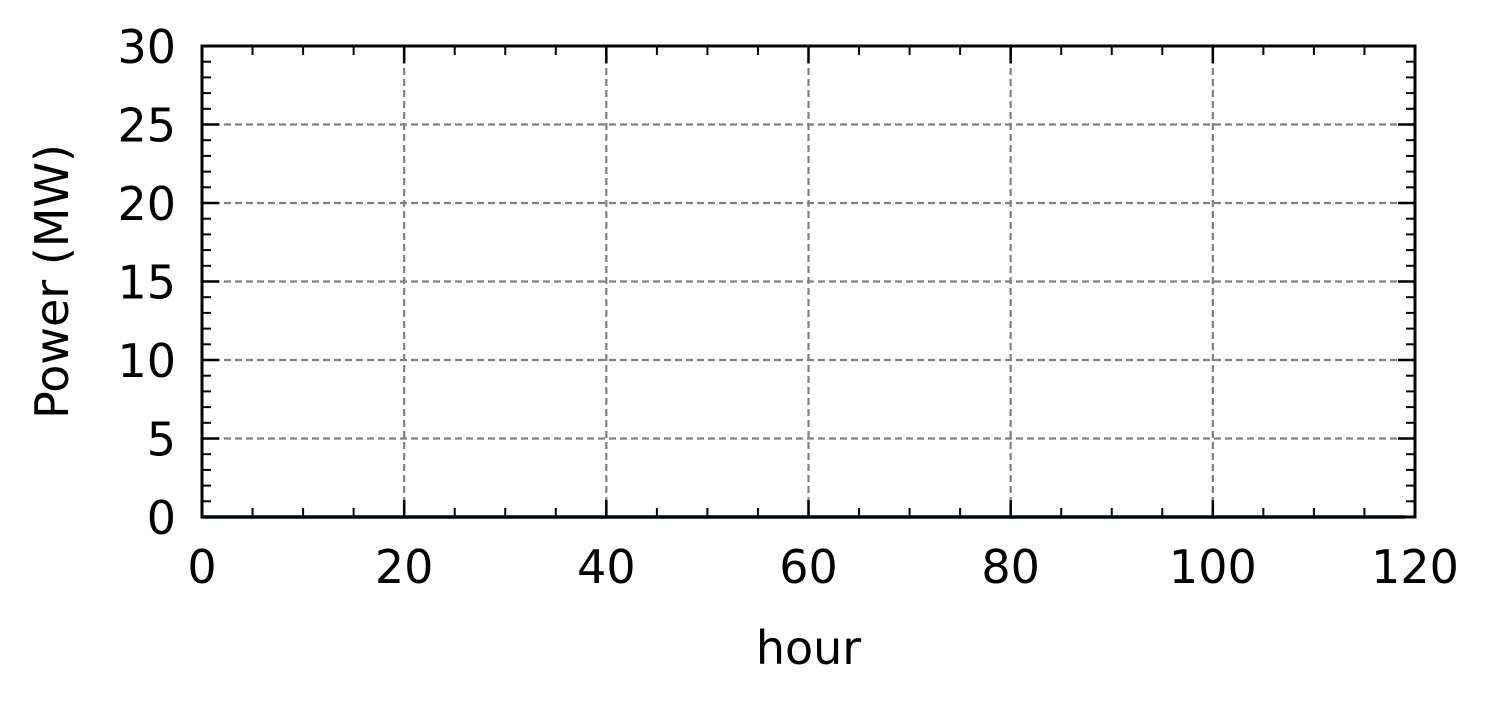 This screenshot has width=1494, height=702. Describe the element at coordinates (808, 648) in the screenshot. I see `x-axis-label: hour` at that location.